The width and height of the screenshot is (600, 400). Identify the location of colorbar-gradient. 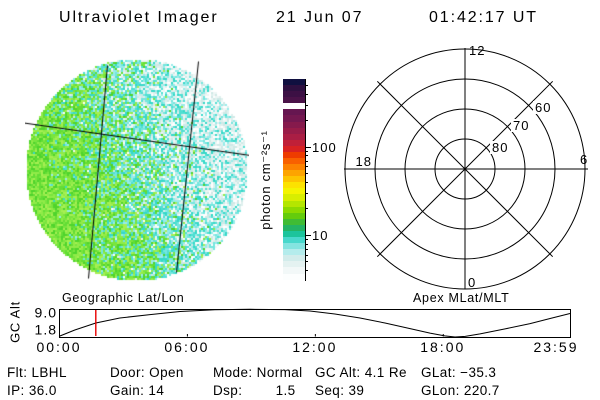
(294, 179).